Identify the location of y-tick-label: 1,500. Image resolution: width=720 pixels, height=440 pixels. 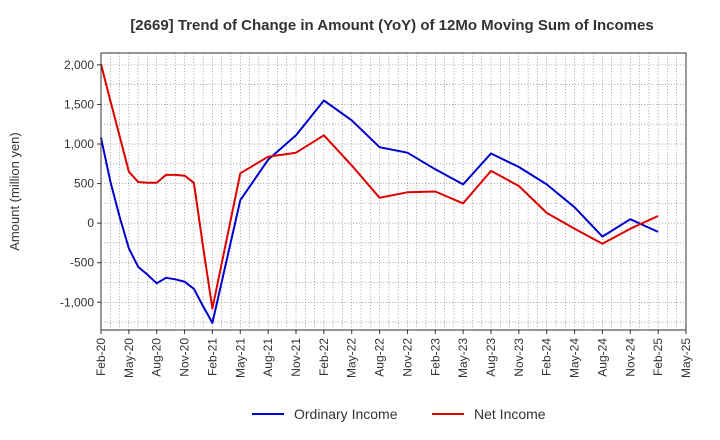
(79, 104).